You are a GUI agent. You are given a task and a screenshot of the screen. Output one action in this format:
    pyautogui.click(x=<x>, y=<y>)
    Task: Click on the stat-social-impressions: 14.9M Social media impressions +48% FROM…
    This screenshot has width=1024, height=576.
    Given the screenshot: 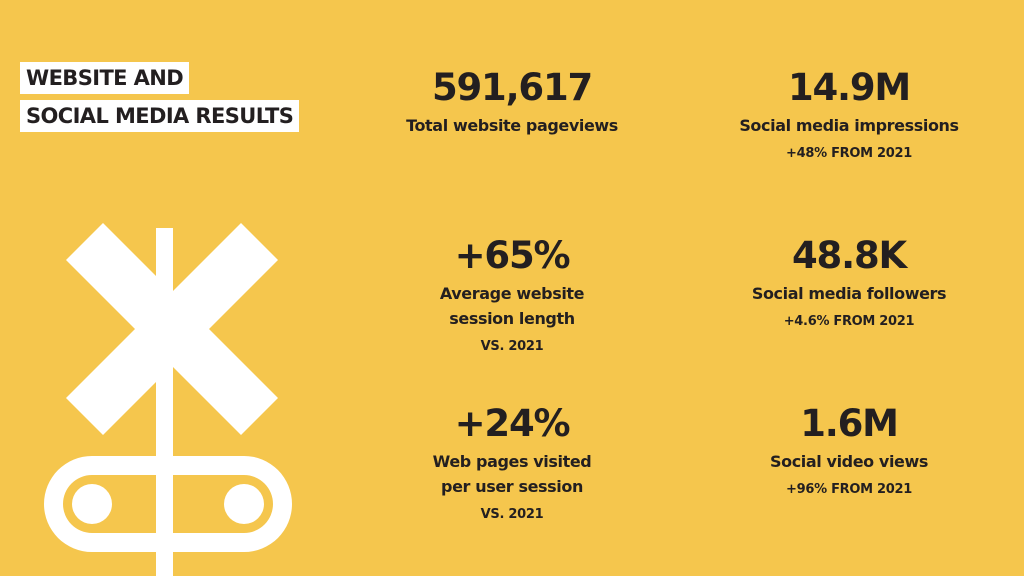 What is the action you would take?
    pyautogui.click(x=849, y=114)
    